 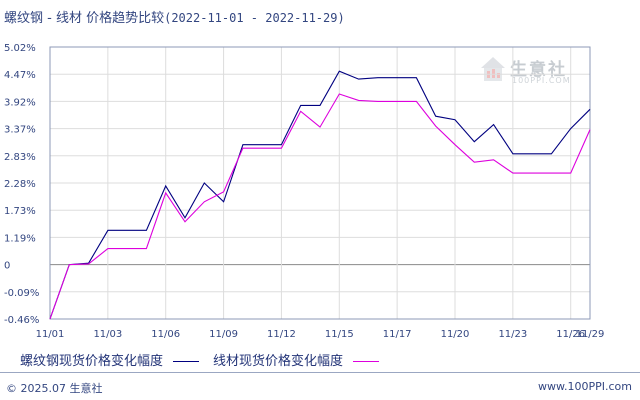 I want to click on y-tick-label: -0.09%, so click(x=21, y=293).